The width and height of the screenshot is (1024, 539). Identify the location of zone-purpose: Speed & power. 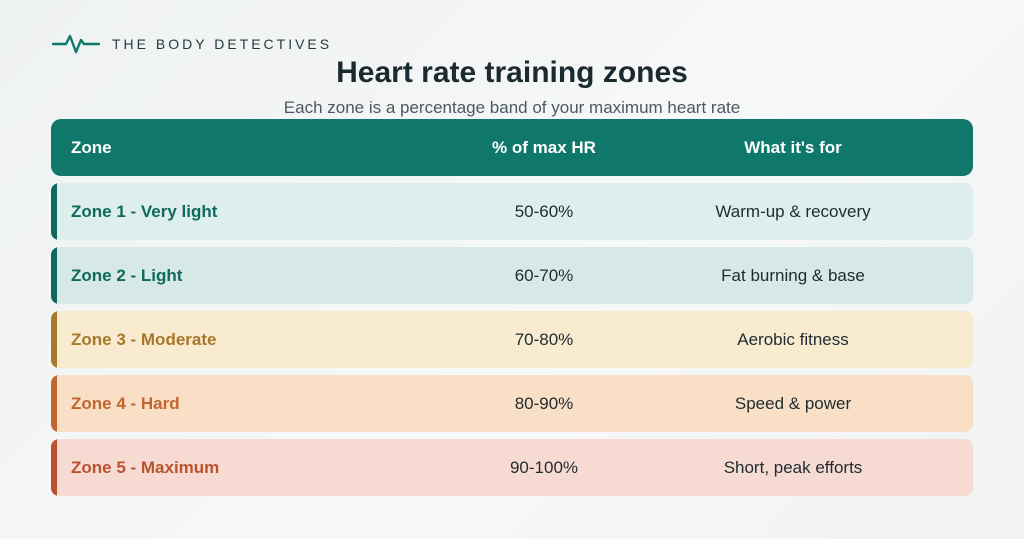
(793, 403).